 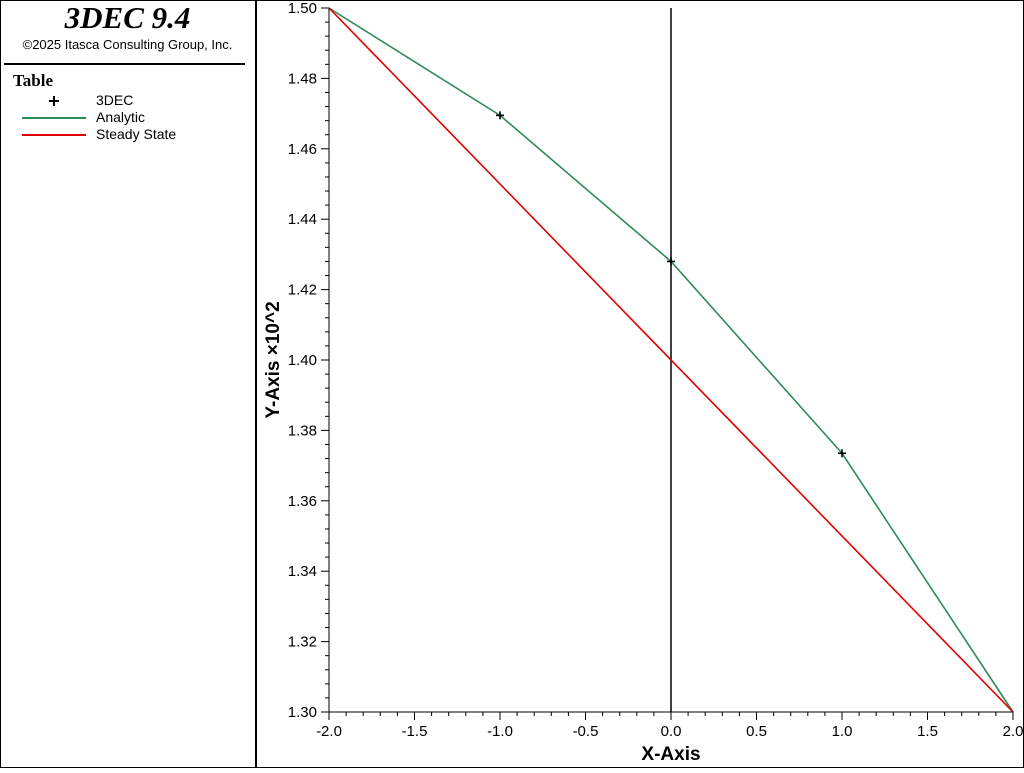 I want to click on legend-label-3dec: 3DEC, so click(x=115, y=100).